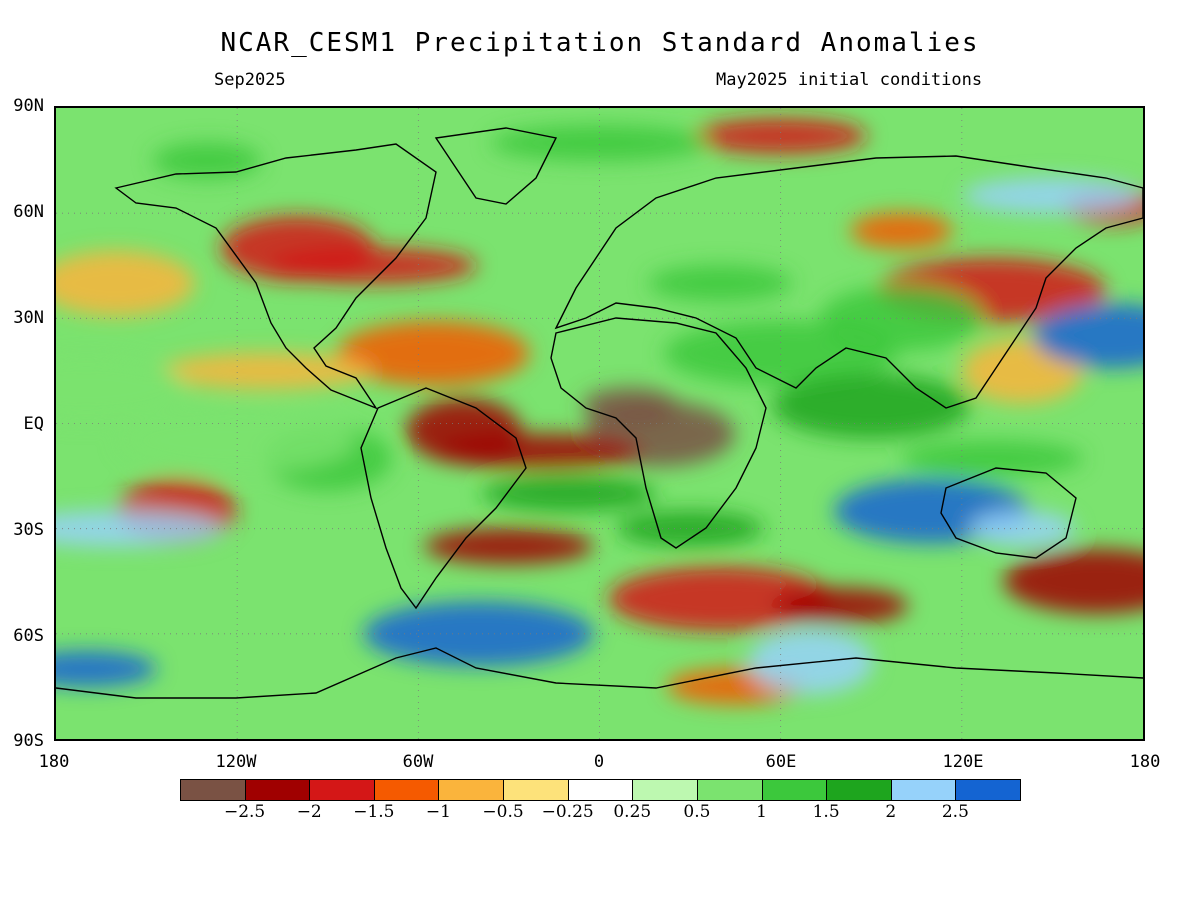 The image size is (1200, 900). Describe the element at coordinates (1145, 762) in the screenshot. I see `lon-label-180e: 180` at that location.